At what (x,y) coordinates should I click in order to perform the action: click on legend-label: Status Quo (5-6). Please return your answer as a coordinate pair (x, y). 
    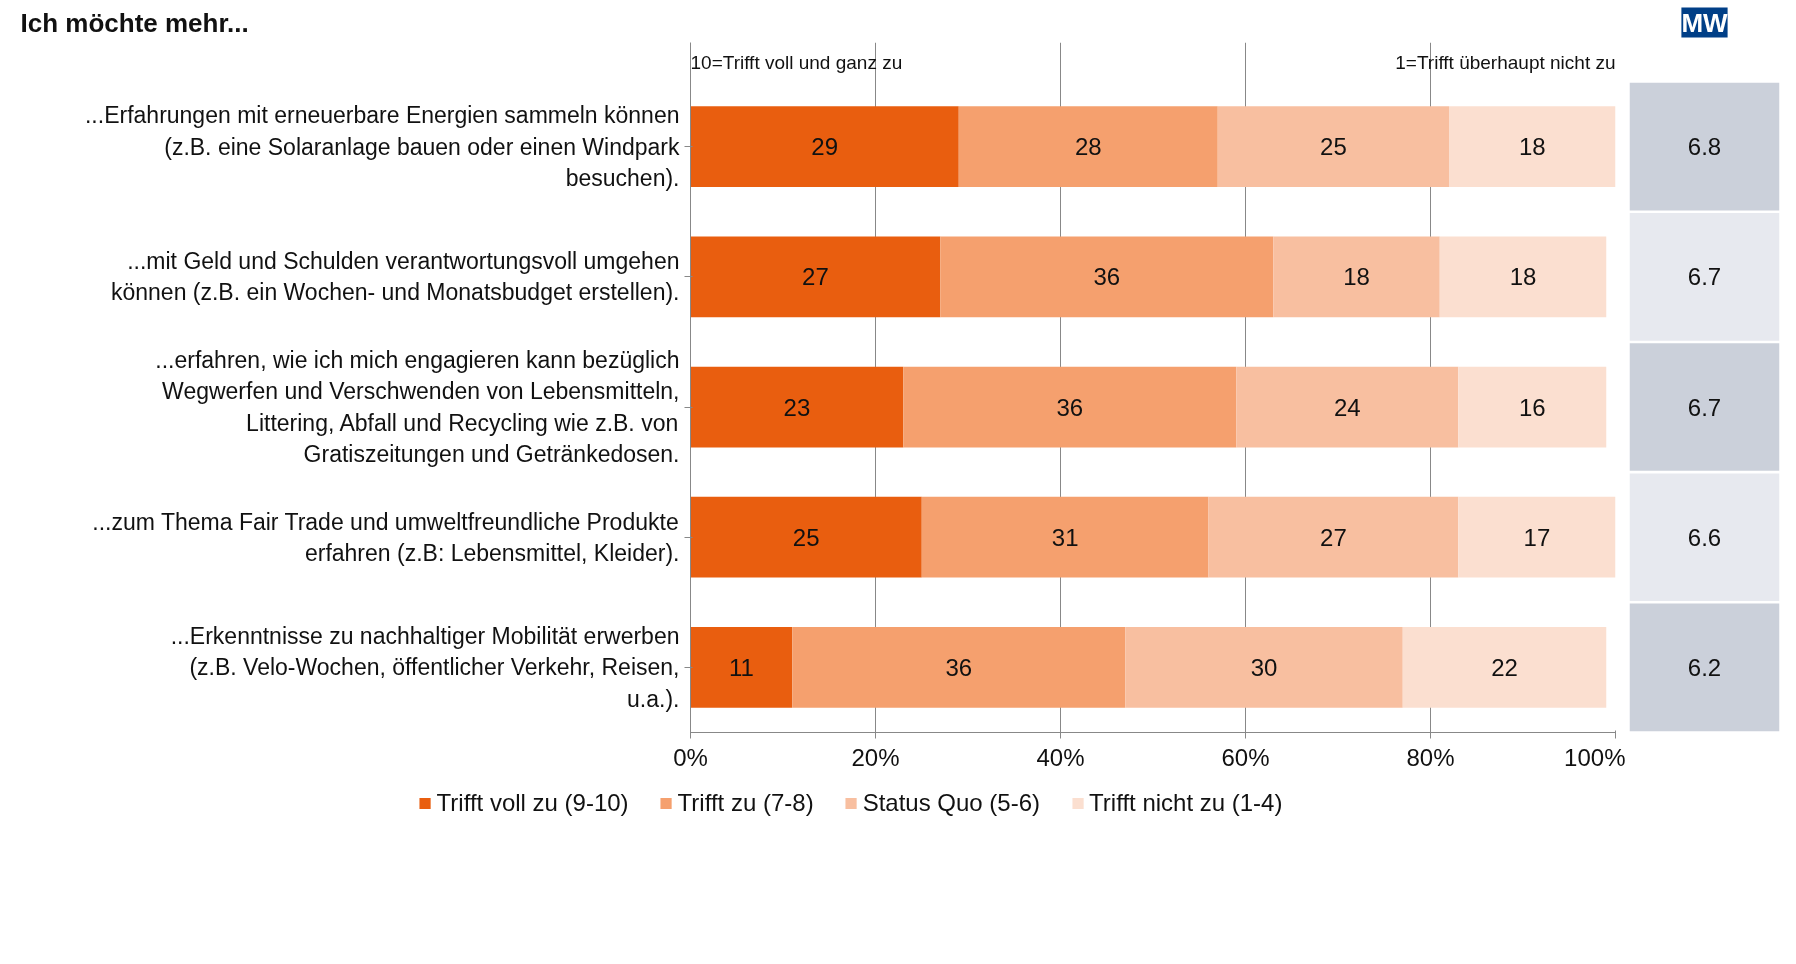
    Looking at the image, I should click on (951, 803).